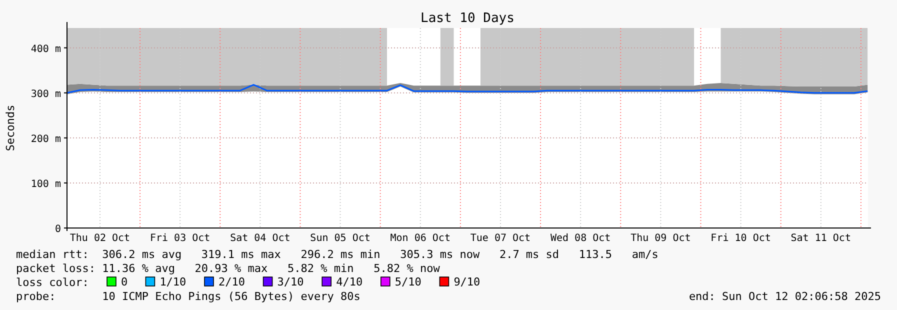 The width and height of the screenshot is (897, 310). I want to click on y-tick-label: 200 m, so click(45, 139).